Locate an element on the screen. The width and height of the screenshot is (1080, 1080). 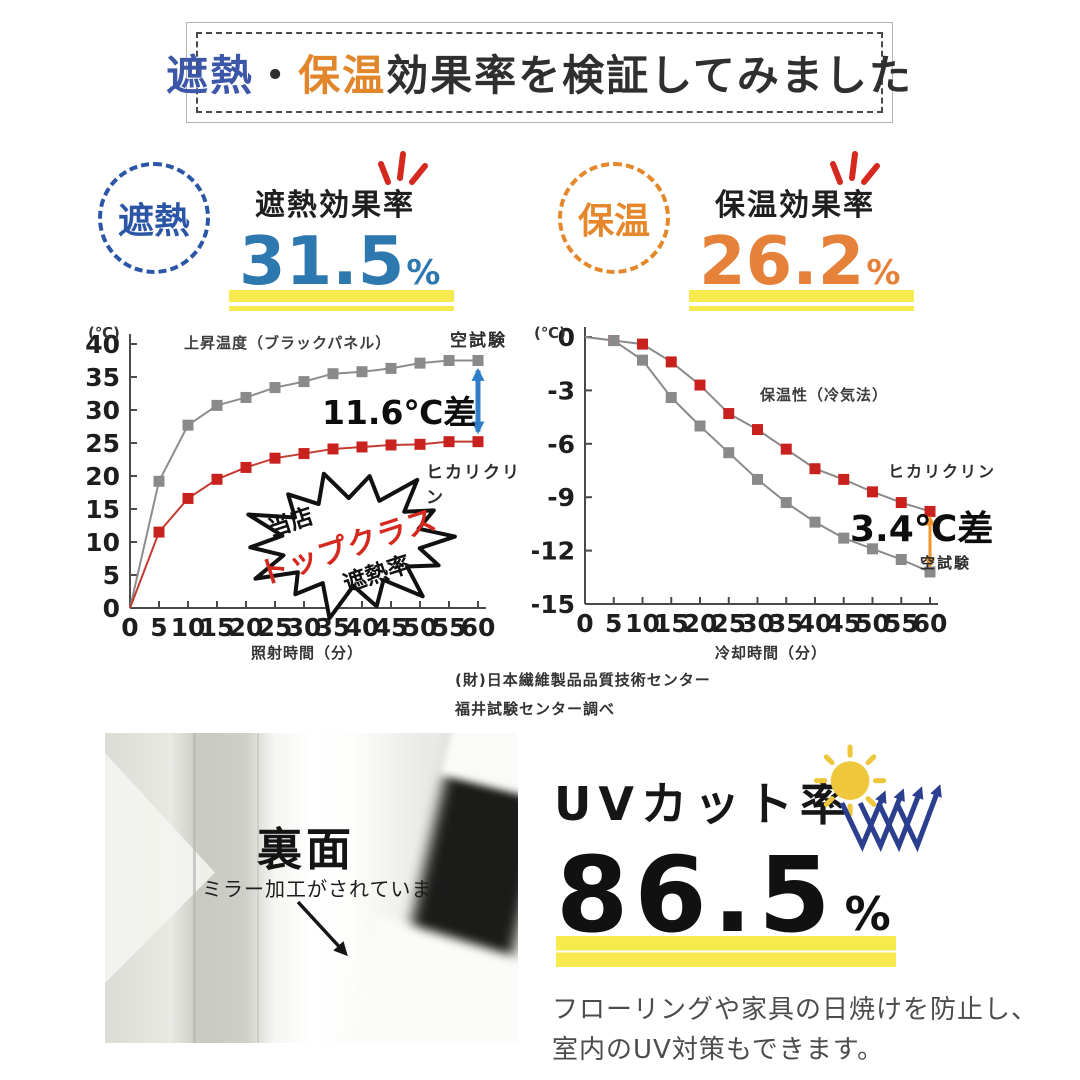
top-class-burst-badge: 当店 トップクラス 遮熱率 is located at coordinates (351, 541).